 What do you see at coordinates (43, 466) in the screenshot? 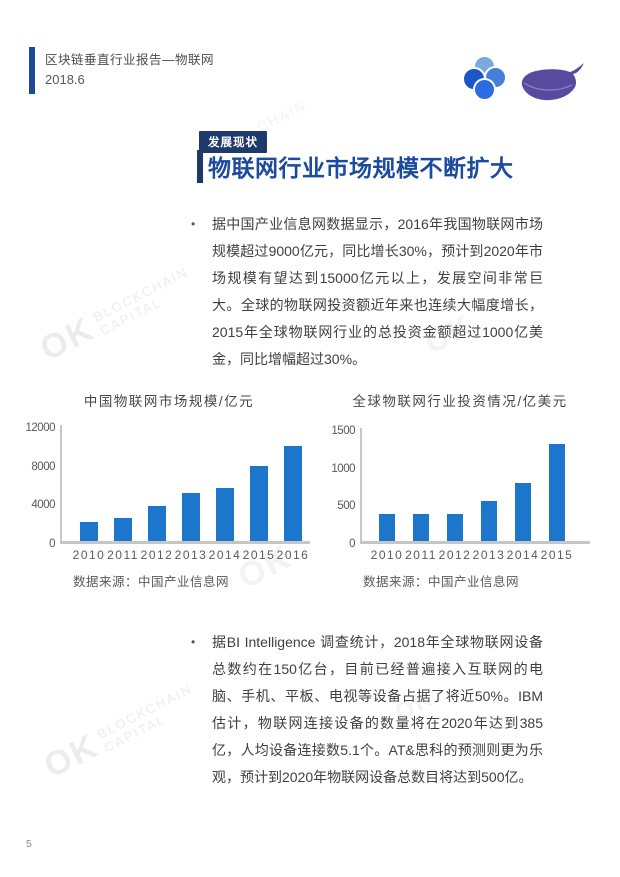
I see `y-tick-label: 8000` at bounding box center [43, 466].